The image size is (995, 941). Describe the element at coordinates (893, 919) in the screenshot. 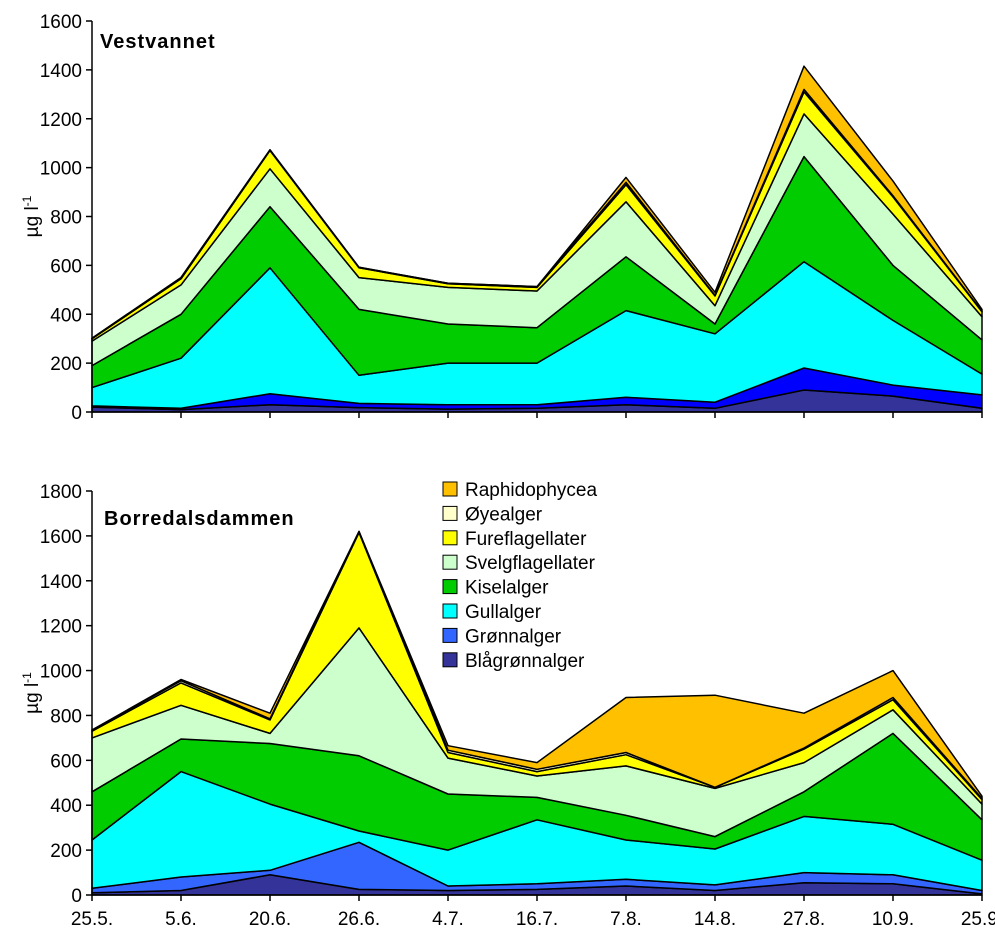

I see `x-tick-label: 10.9.` at that location.